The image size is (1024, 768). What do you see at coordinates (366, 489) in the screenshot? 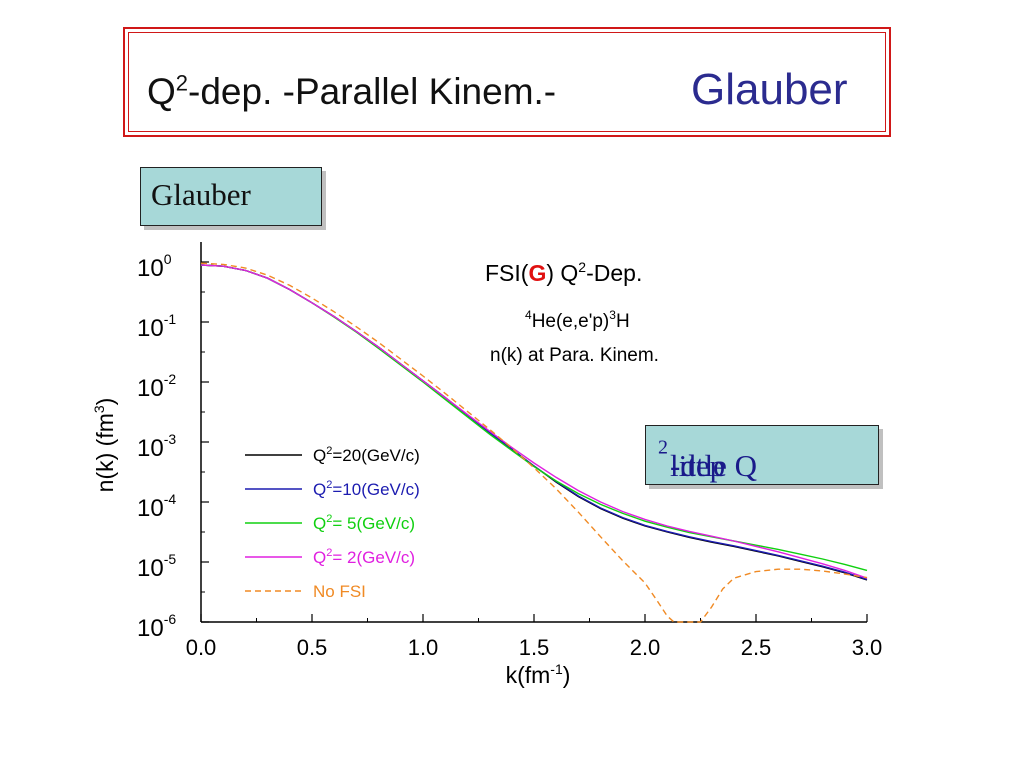
I see `legend-entry: Q2=10(GeV/c)` at bounding box center [366, 489].